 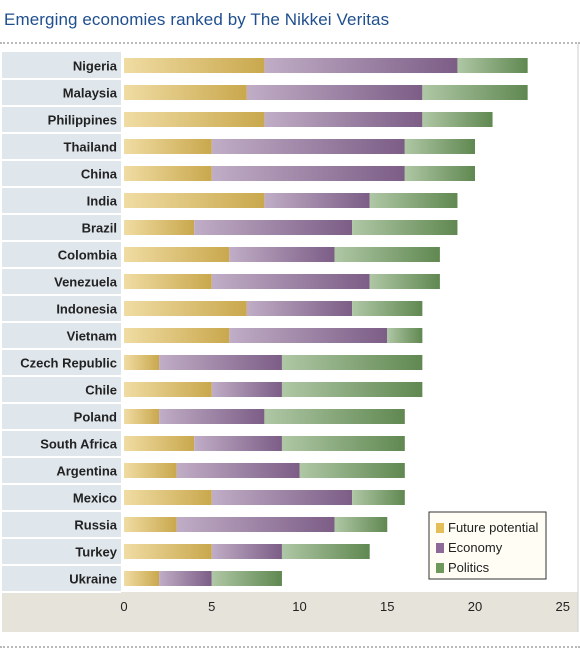 I want to click on bar-chile-economy, so click(x=246, y=389).